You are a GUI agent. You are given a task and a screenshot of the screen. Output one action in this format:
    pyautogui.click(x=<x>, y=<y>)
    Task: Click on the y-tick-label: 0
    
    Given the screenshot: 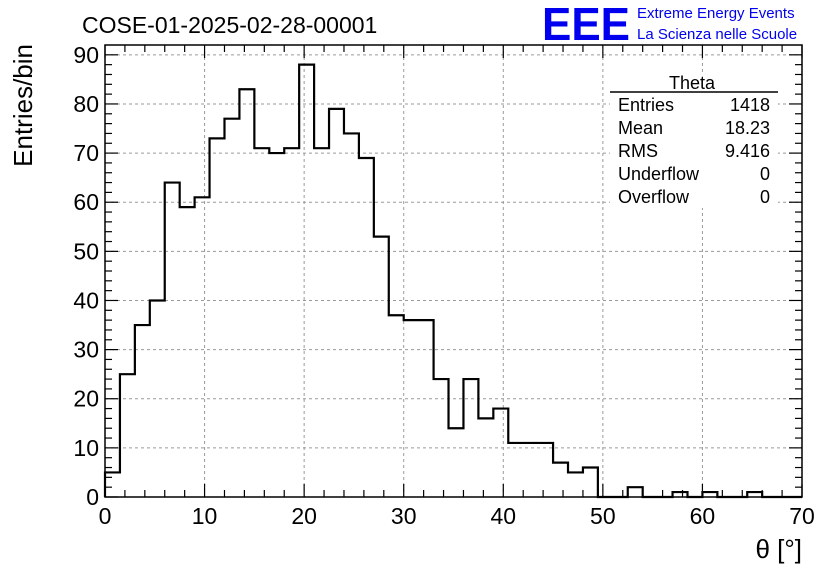 What is the action you would take?
    pyautogui.click(x=92, y=497)
    